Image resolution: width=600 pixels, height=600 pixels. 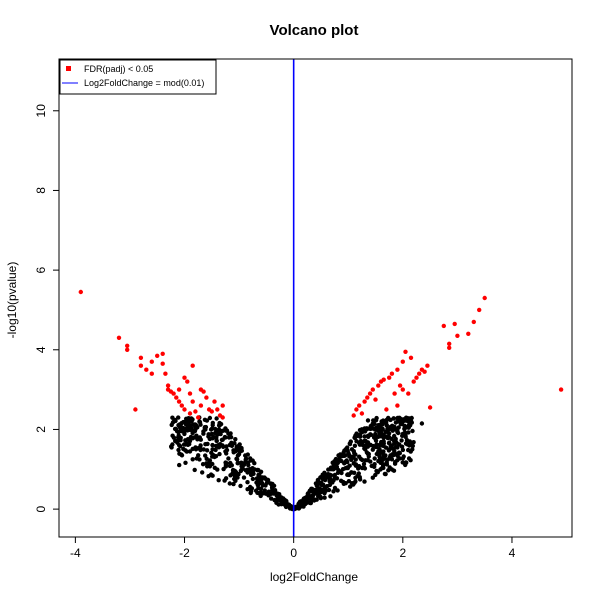 I want to click on y-tick-label: 2, so click(x=41, y=429).